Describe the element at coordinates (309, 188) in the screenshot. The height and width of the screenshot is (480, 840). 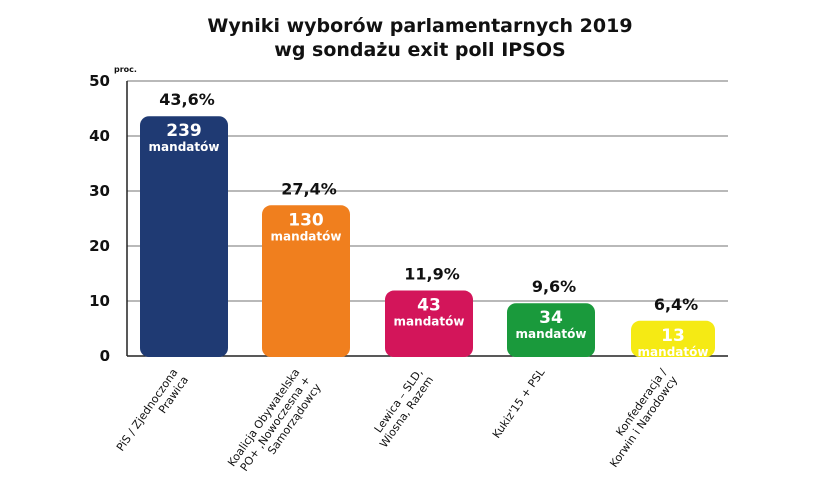
I see `value-label: 27,4%` at that location.